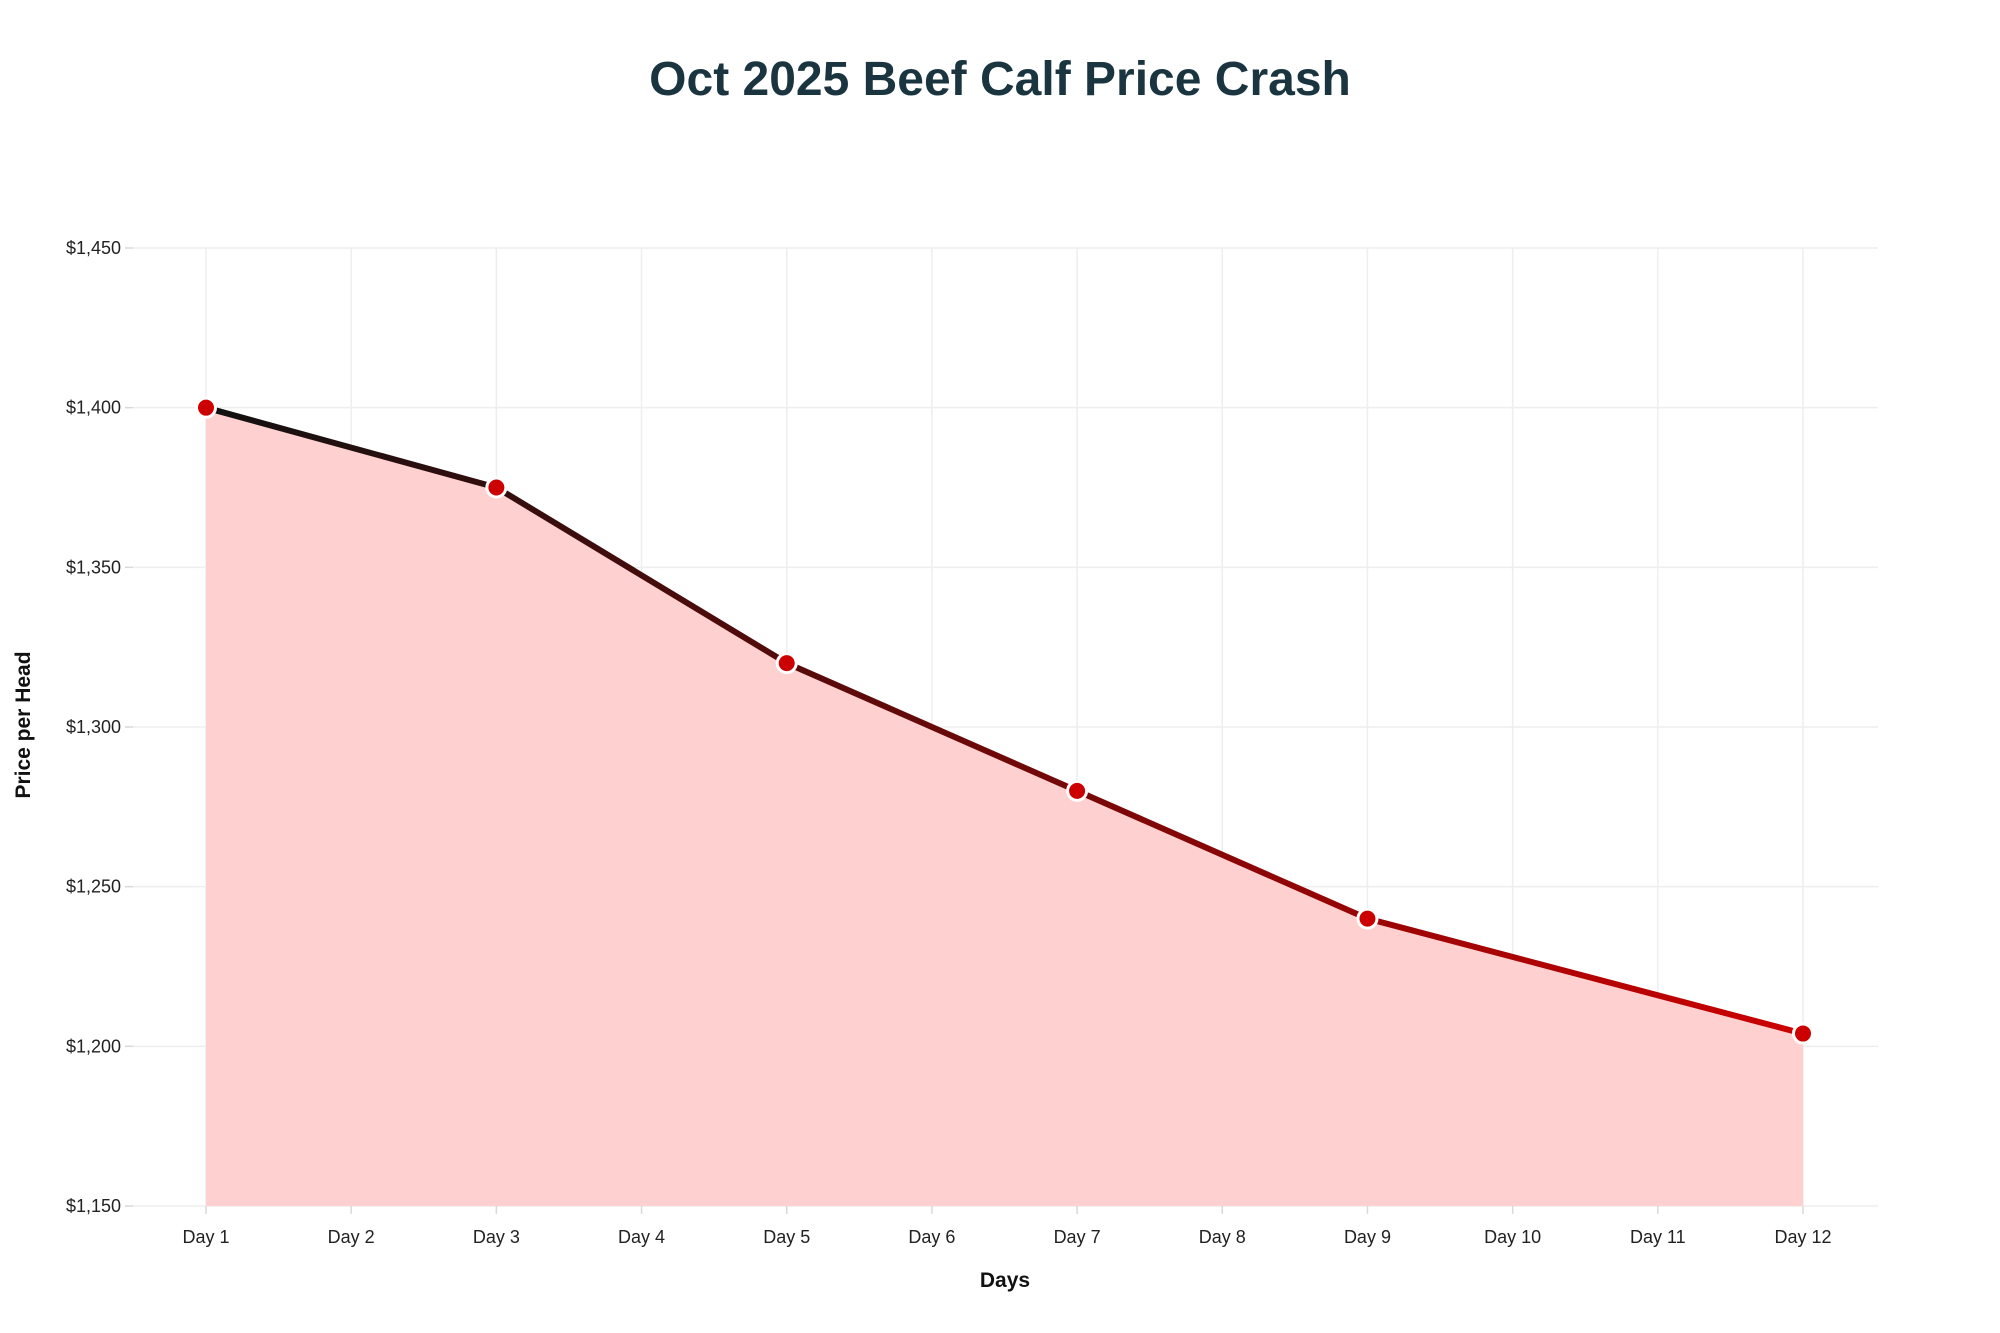 The image size is (2000, 1333). I want to click on x-tick-label: Day 6, so click(931, 1237).